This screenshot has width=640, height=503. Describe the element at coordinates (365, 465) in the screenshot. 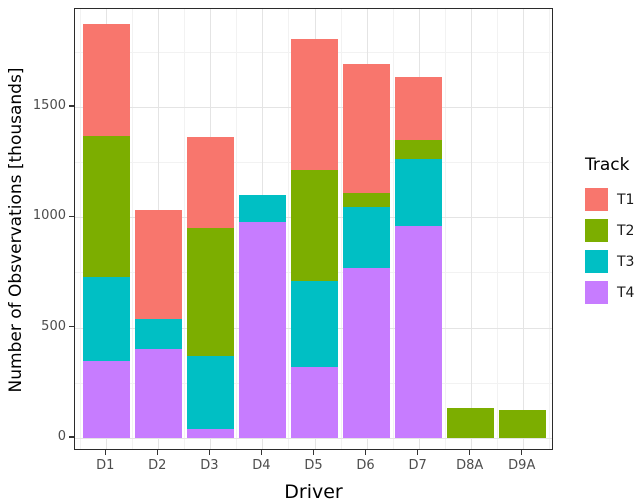

I see `x-tick-label-d6: D6` at that location.